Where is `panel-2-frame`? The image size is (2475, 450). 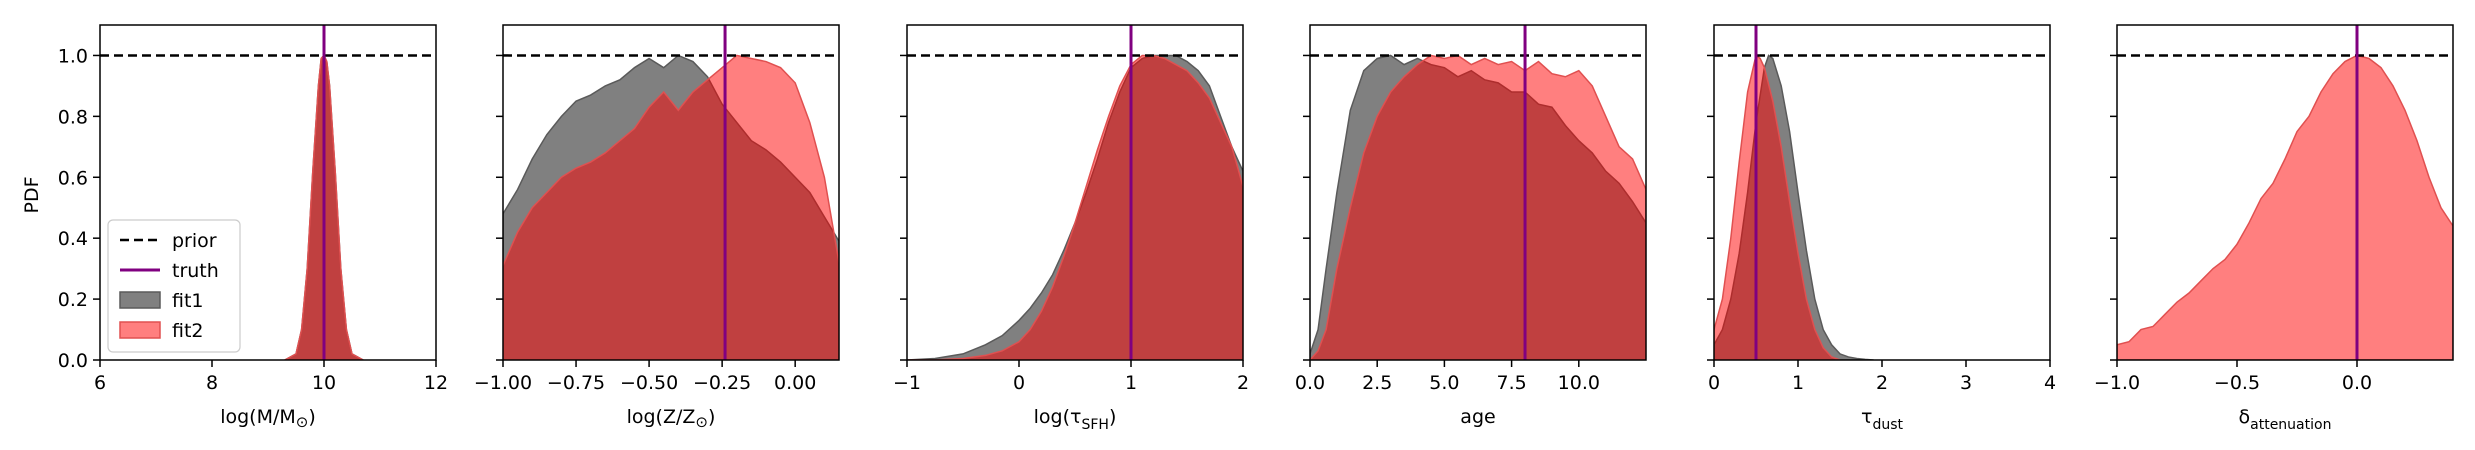
panel-2-frame is located at coordinates (671, 192).